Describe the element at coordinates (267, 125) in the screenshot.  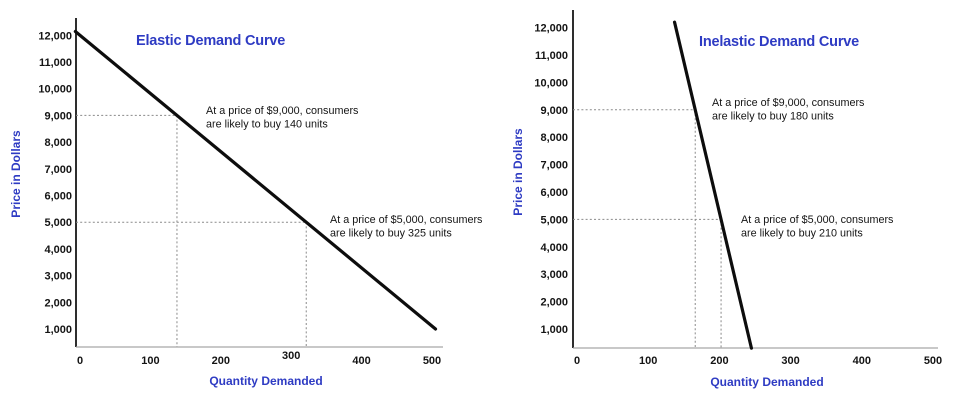
I see `annotation-text-line: are likely to buy 140 units` at that location.